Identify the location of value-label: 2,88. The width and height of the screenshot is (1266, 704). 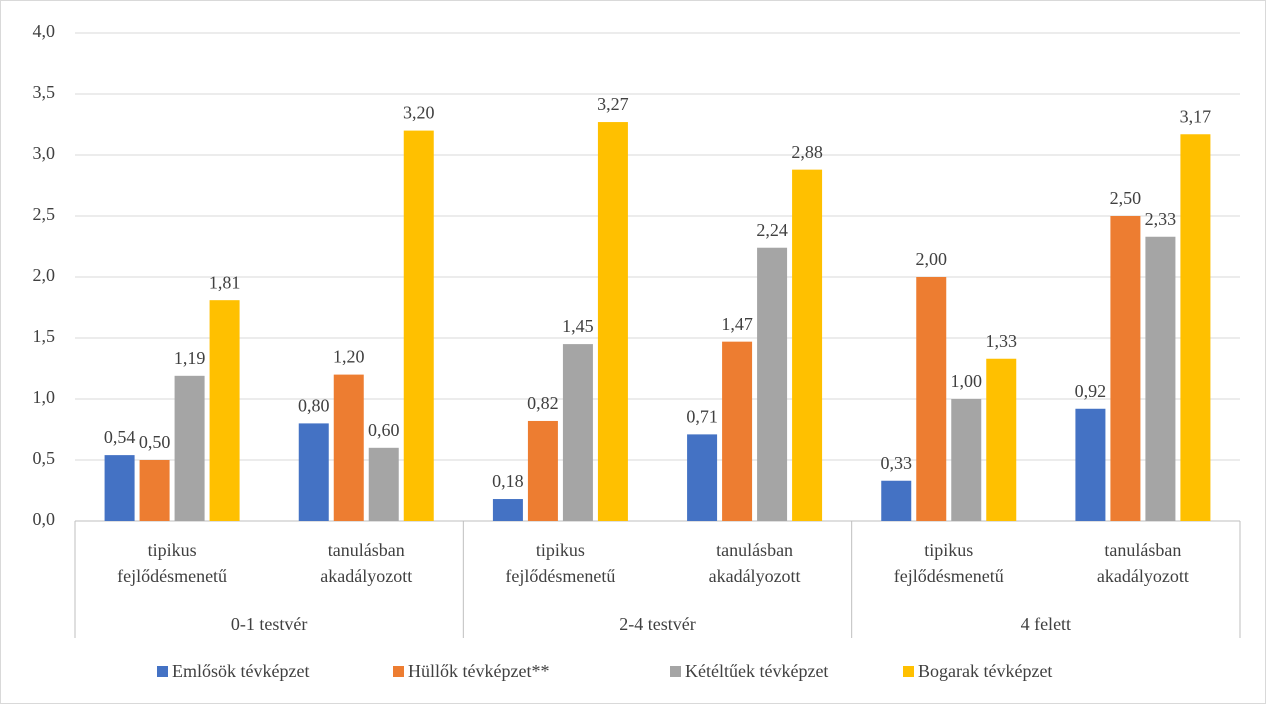
(807, 152).